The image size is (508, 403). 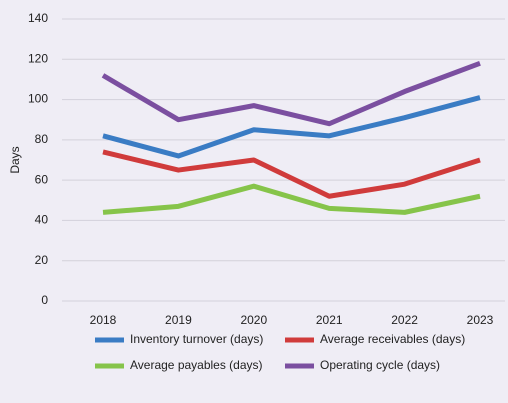 What do you see at coordinates (15, 159) in the screenshot?
I see `y-axis-label: Days` at bounding box center [15, 159].